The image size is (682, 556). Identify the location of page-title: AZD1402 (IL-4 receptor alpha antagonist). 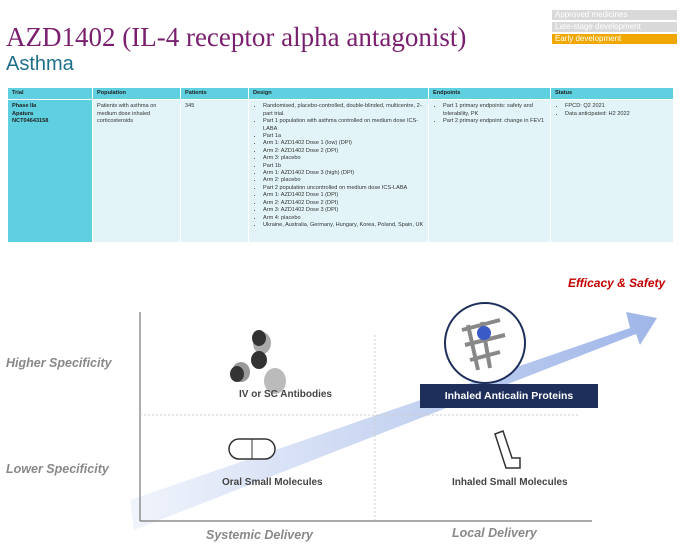
(236, 37).